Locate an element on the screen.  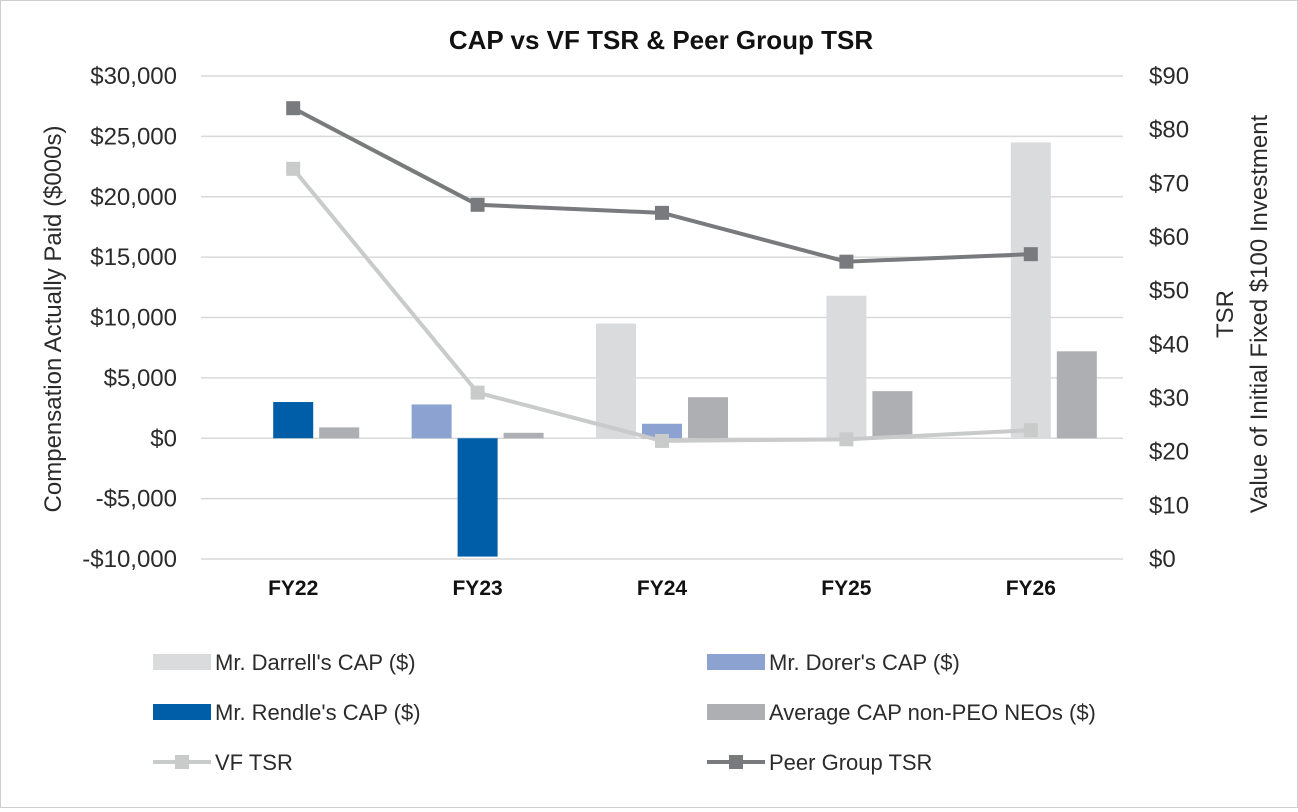
right-tick-label: $10 is located at coordinates (1169, 505).